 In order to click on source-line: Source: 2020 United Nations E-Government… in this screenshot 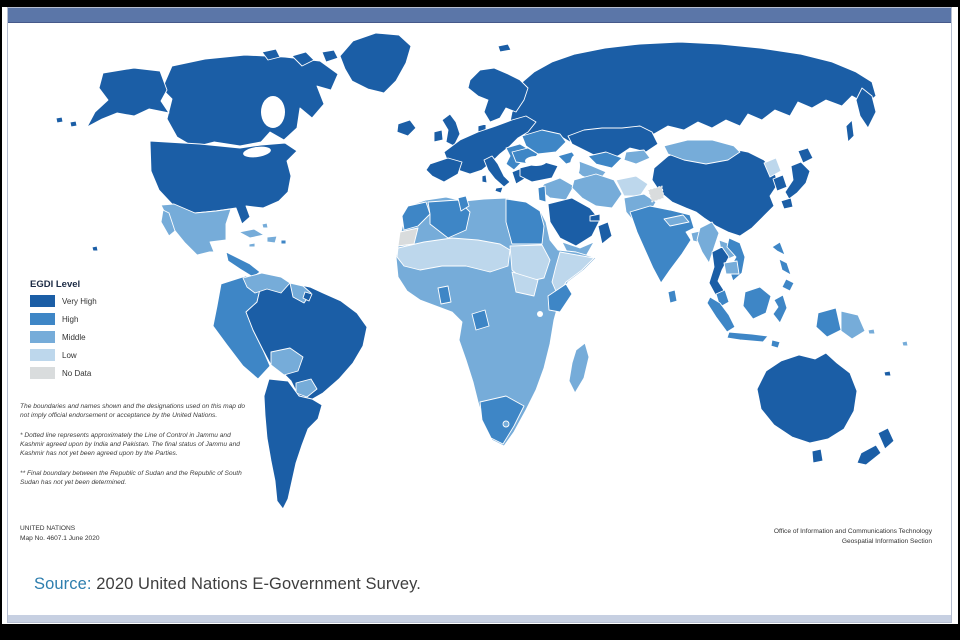, I will do `click(227, 584)`.